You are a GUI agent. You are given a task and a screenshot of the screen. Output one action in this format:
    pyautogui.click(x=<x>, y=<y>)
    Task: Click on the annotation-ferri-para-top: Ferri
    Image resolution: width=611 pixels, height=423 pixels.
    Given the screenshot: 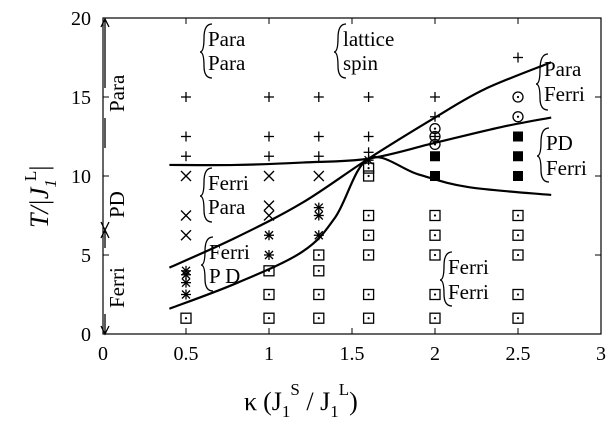 What is the action you would take?
    pyautogui.click(x=228, y=183)
    